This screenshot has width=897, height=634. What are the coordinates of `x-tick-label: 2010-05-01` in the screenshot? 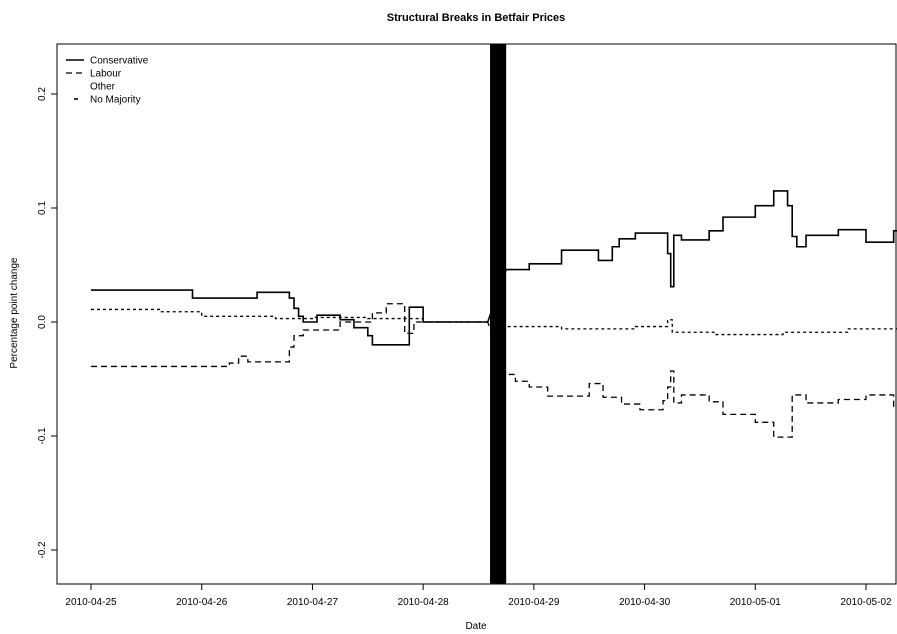 It's located at (756, 602).